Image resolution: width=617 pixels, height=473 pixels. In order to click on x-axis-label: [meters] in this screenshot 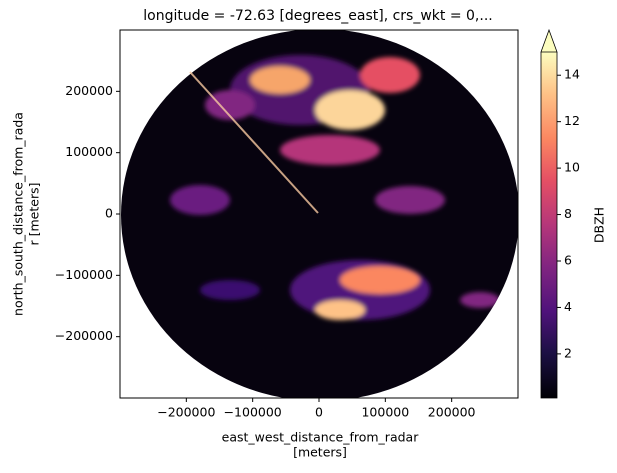, I will do `click(320, 452)`.